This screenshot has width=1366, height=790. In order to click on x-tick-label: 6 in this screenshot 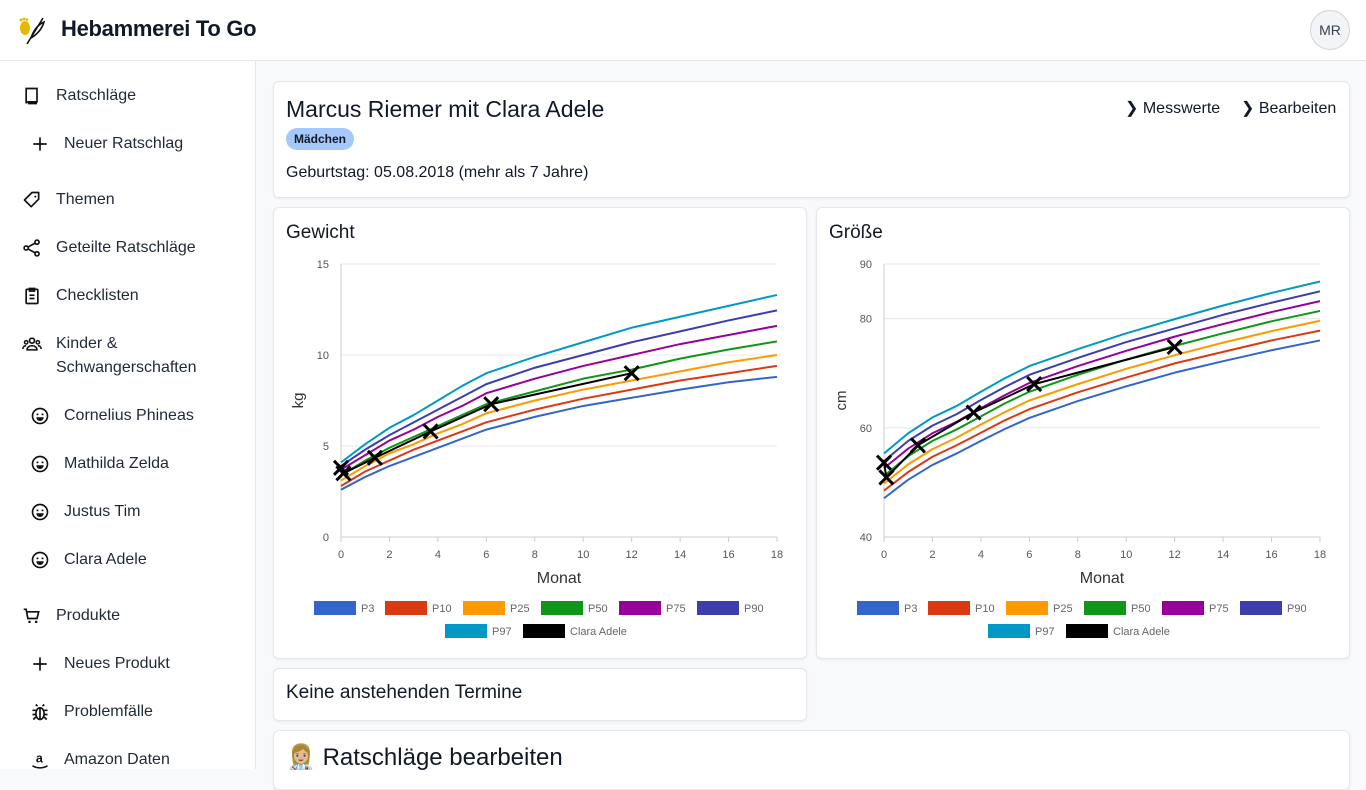, I will do `click(486, 555)`.